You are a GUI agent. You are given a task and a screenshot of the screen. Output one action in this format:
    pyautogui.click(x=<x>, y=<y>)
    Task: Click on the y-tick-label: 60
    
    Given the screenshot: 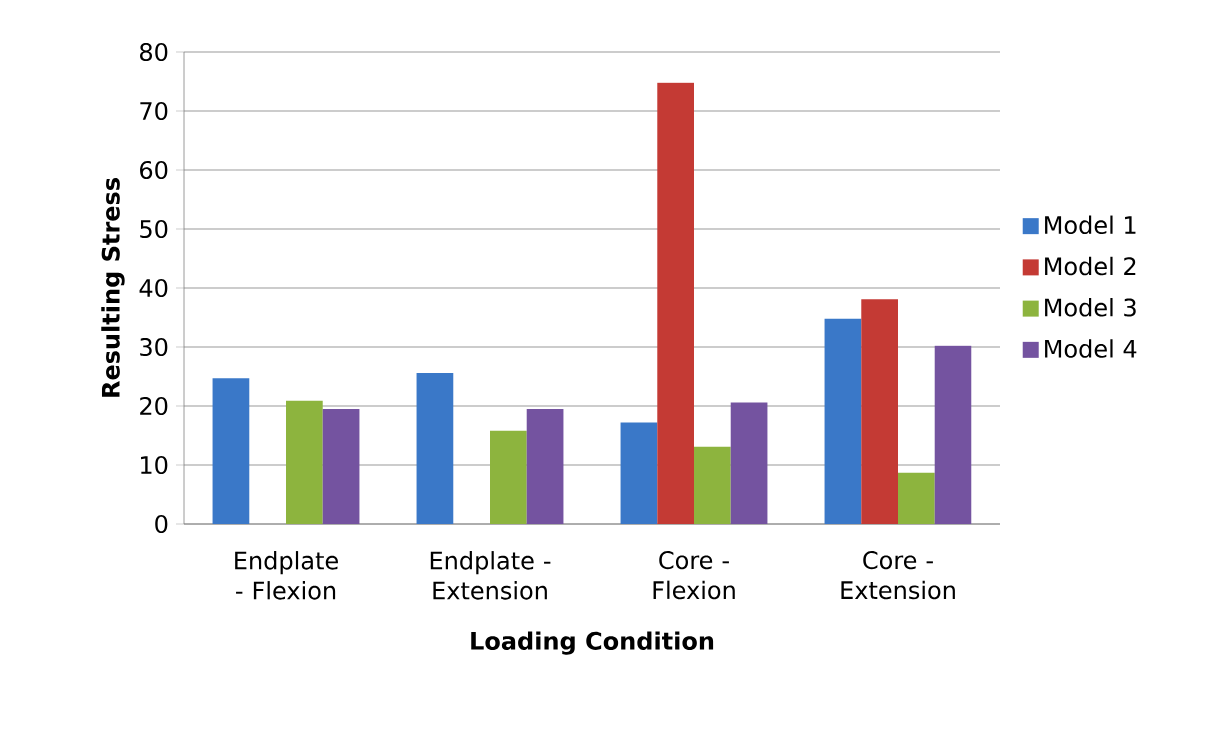 What is the action you would take?
    pyautogui.click(x=154, y=170)
    